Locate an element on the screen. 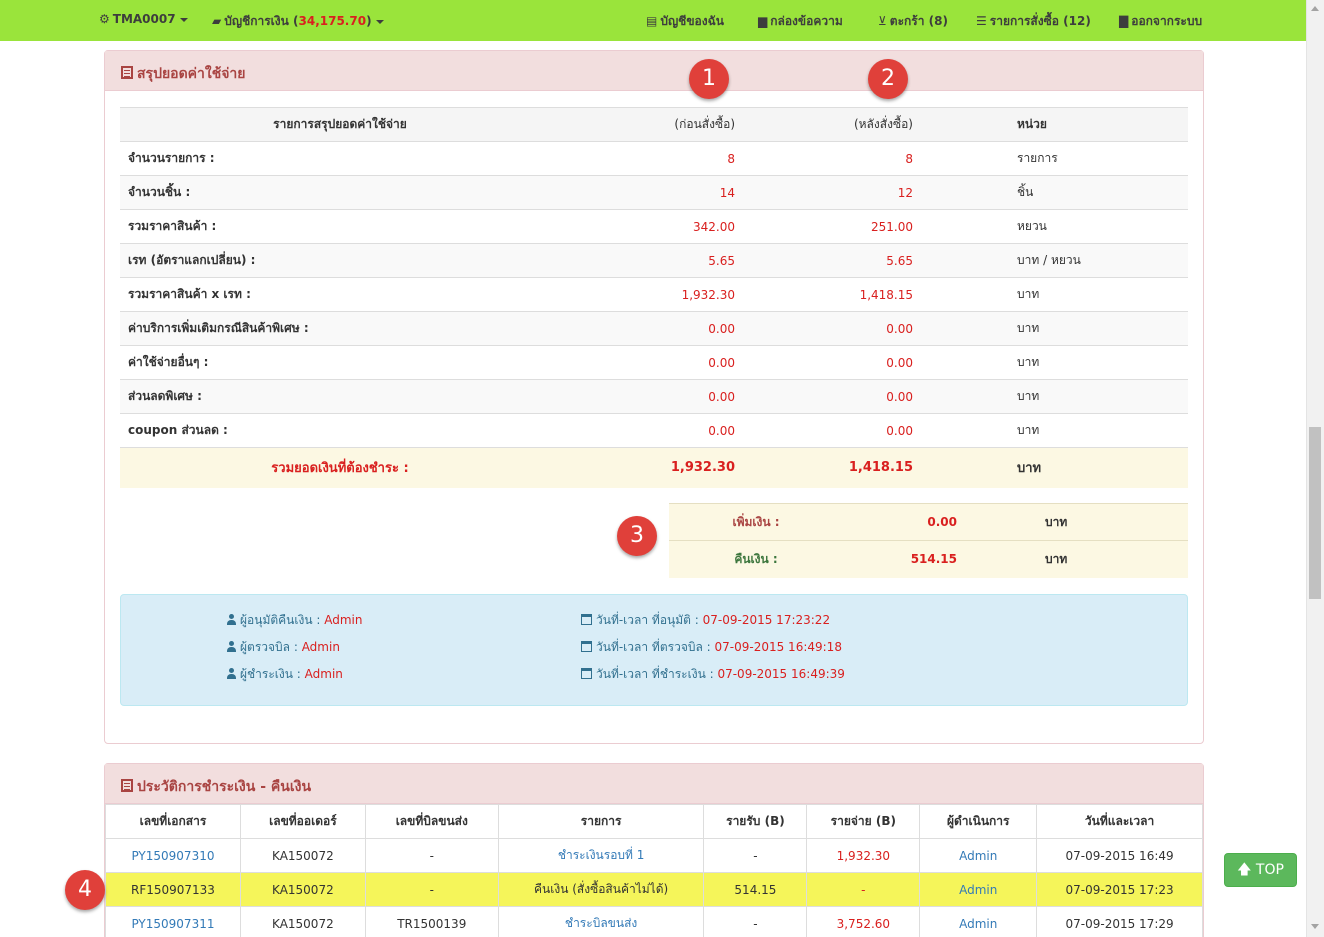  comment-icon: ▆ is located at coordinates (763, 21).